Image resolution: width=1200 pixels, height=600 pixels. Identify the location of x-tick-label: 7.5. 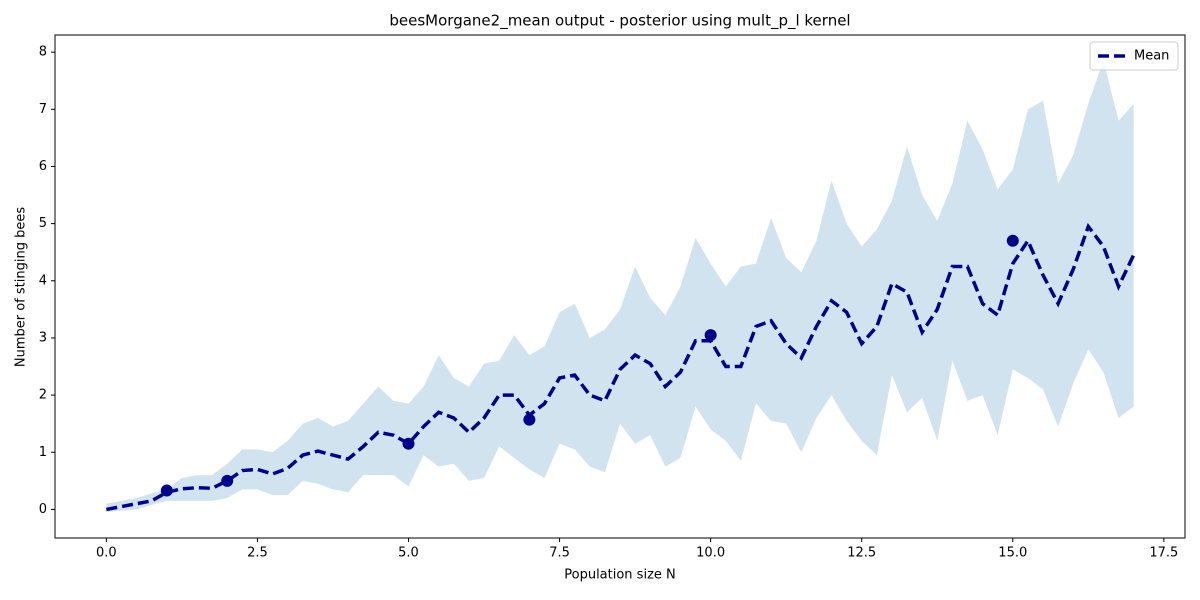
(559, 553).